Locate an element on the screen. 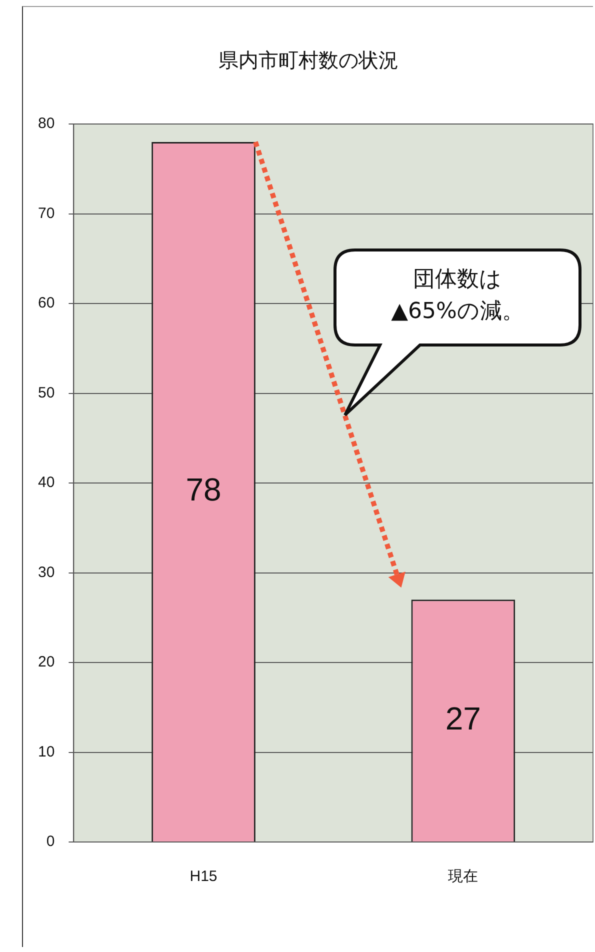  y-tick-label: 60 is located at coordinates (46, 303).